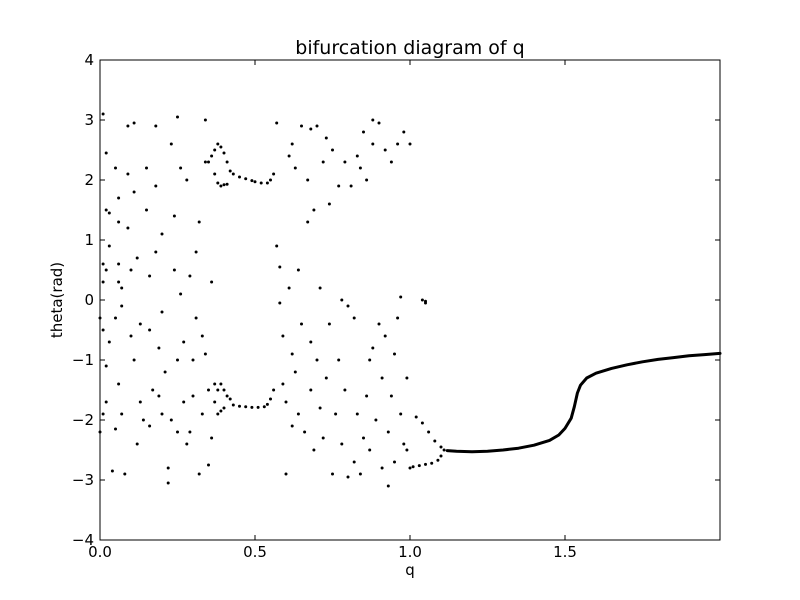  I want to click on x-tick-label: 1.5, so click(565, 552).